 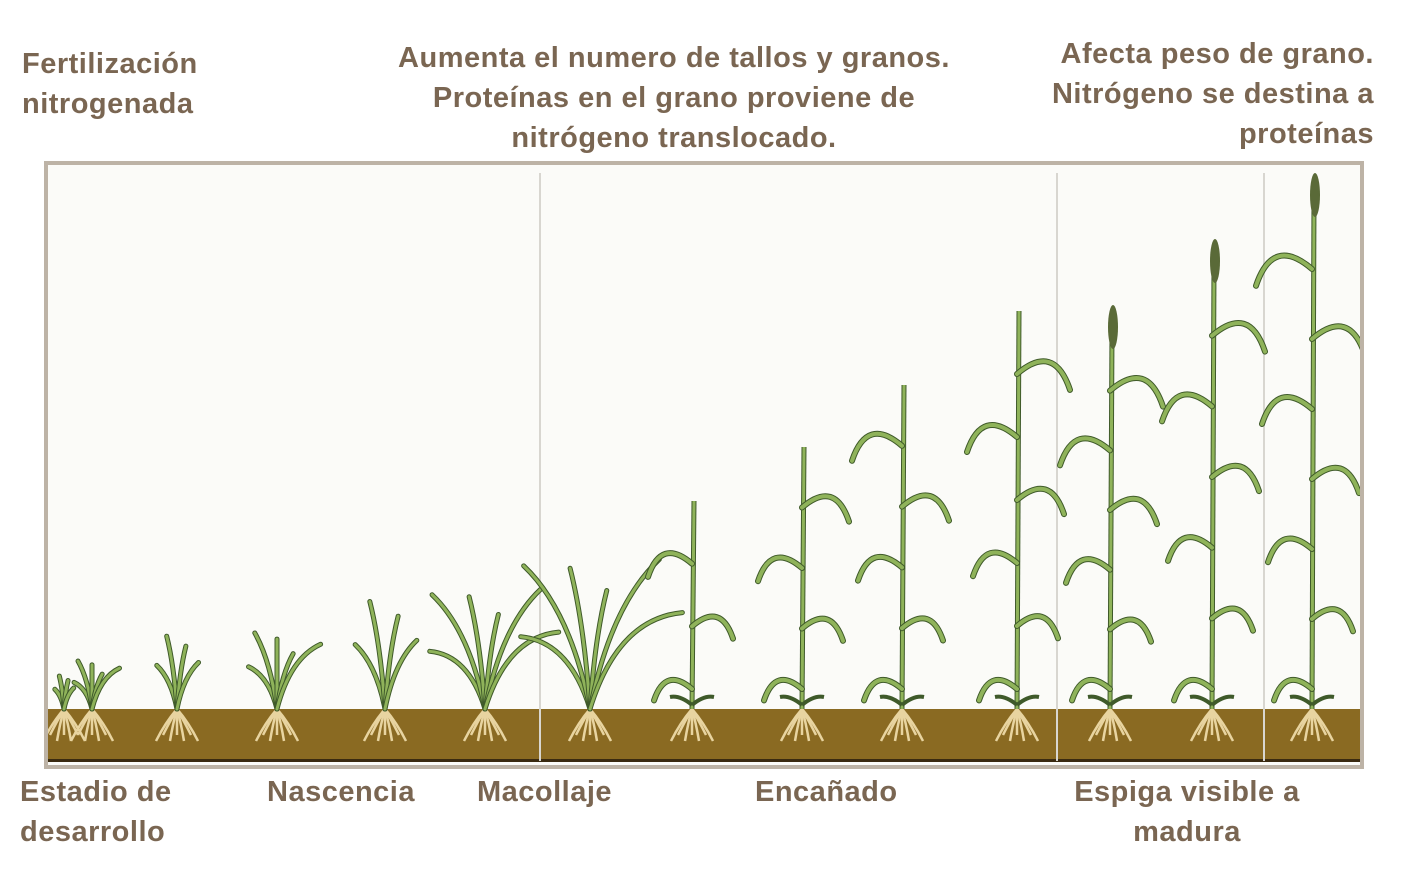 I want to click on header-line: nitrógeno translocado., so click(x=674, y=138).